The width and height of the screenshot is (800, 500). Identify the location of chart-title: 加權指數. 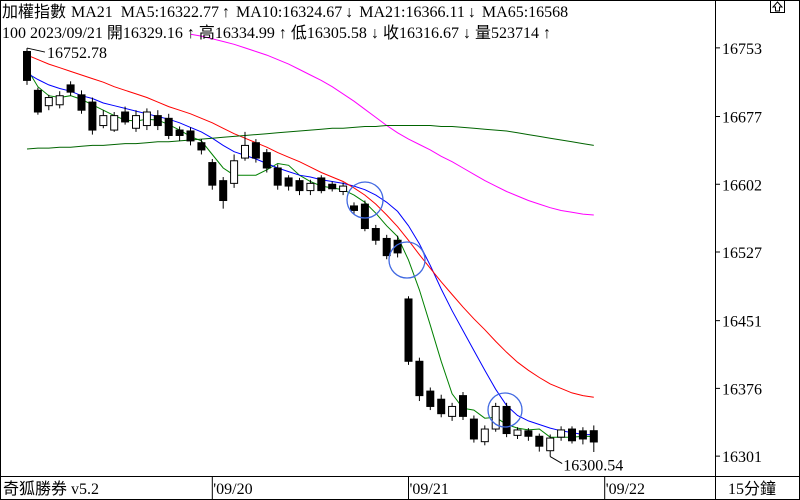
(34, 12).